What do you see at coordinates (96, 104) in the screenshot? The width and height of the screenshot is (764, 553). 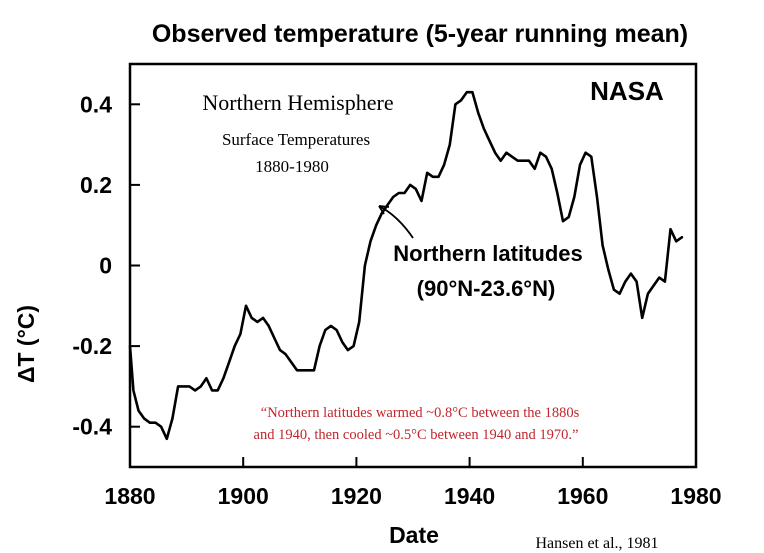 I see `y-tick-label: 0.4` at bounding box center [96, 104].